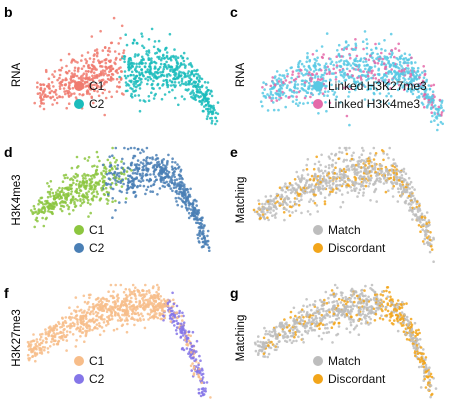 Image resolution: width=450 pixels, height=404 pixels. What do you see at coordinates (79, 379) in the screenshot?
I see `legend-marker` at bounding box center [79, 379].